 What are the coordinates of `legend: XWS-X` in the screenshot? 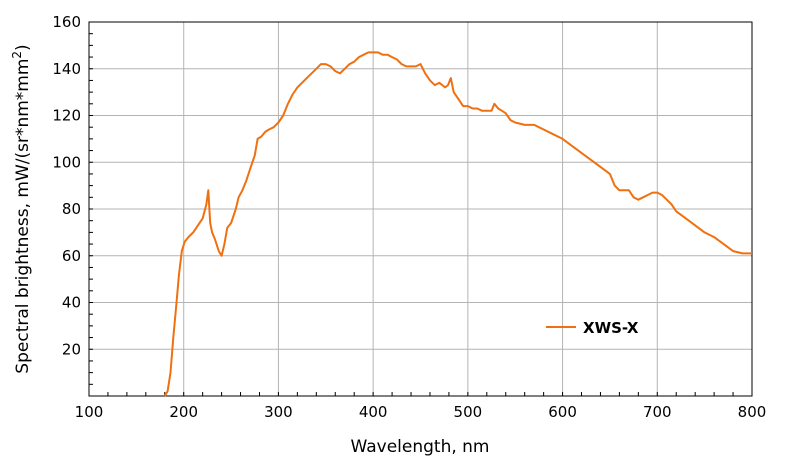 It's located at (592, 328).